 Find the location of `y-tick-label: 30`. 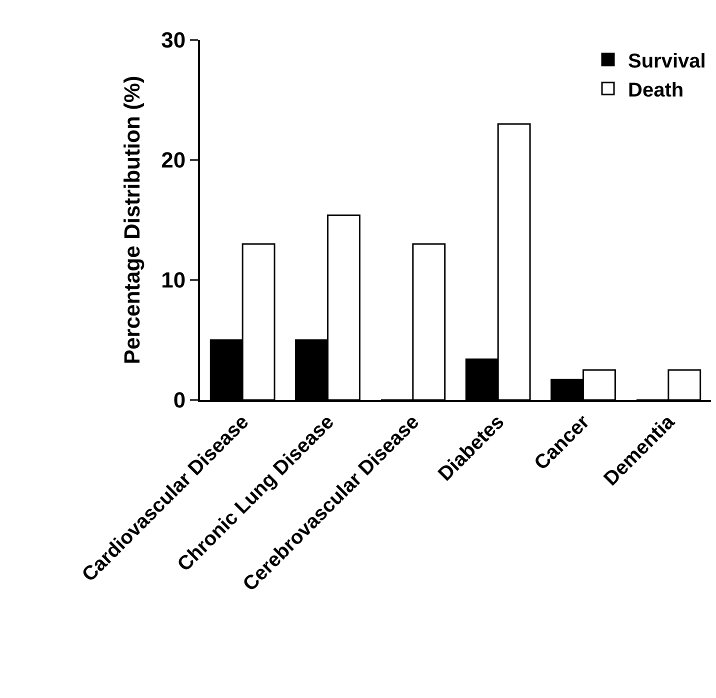

y-tick-label: 30 is located at coordinates (173, 40).